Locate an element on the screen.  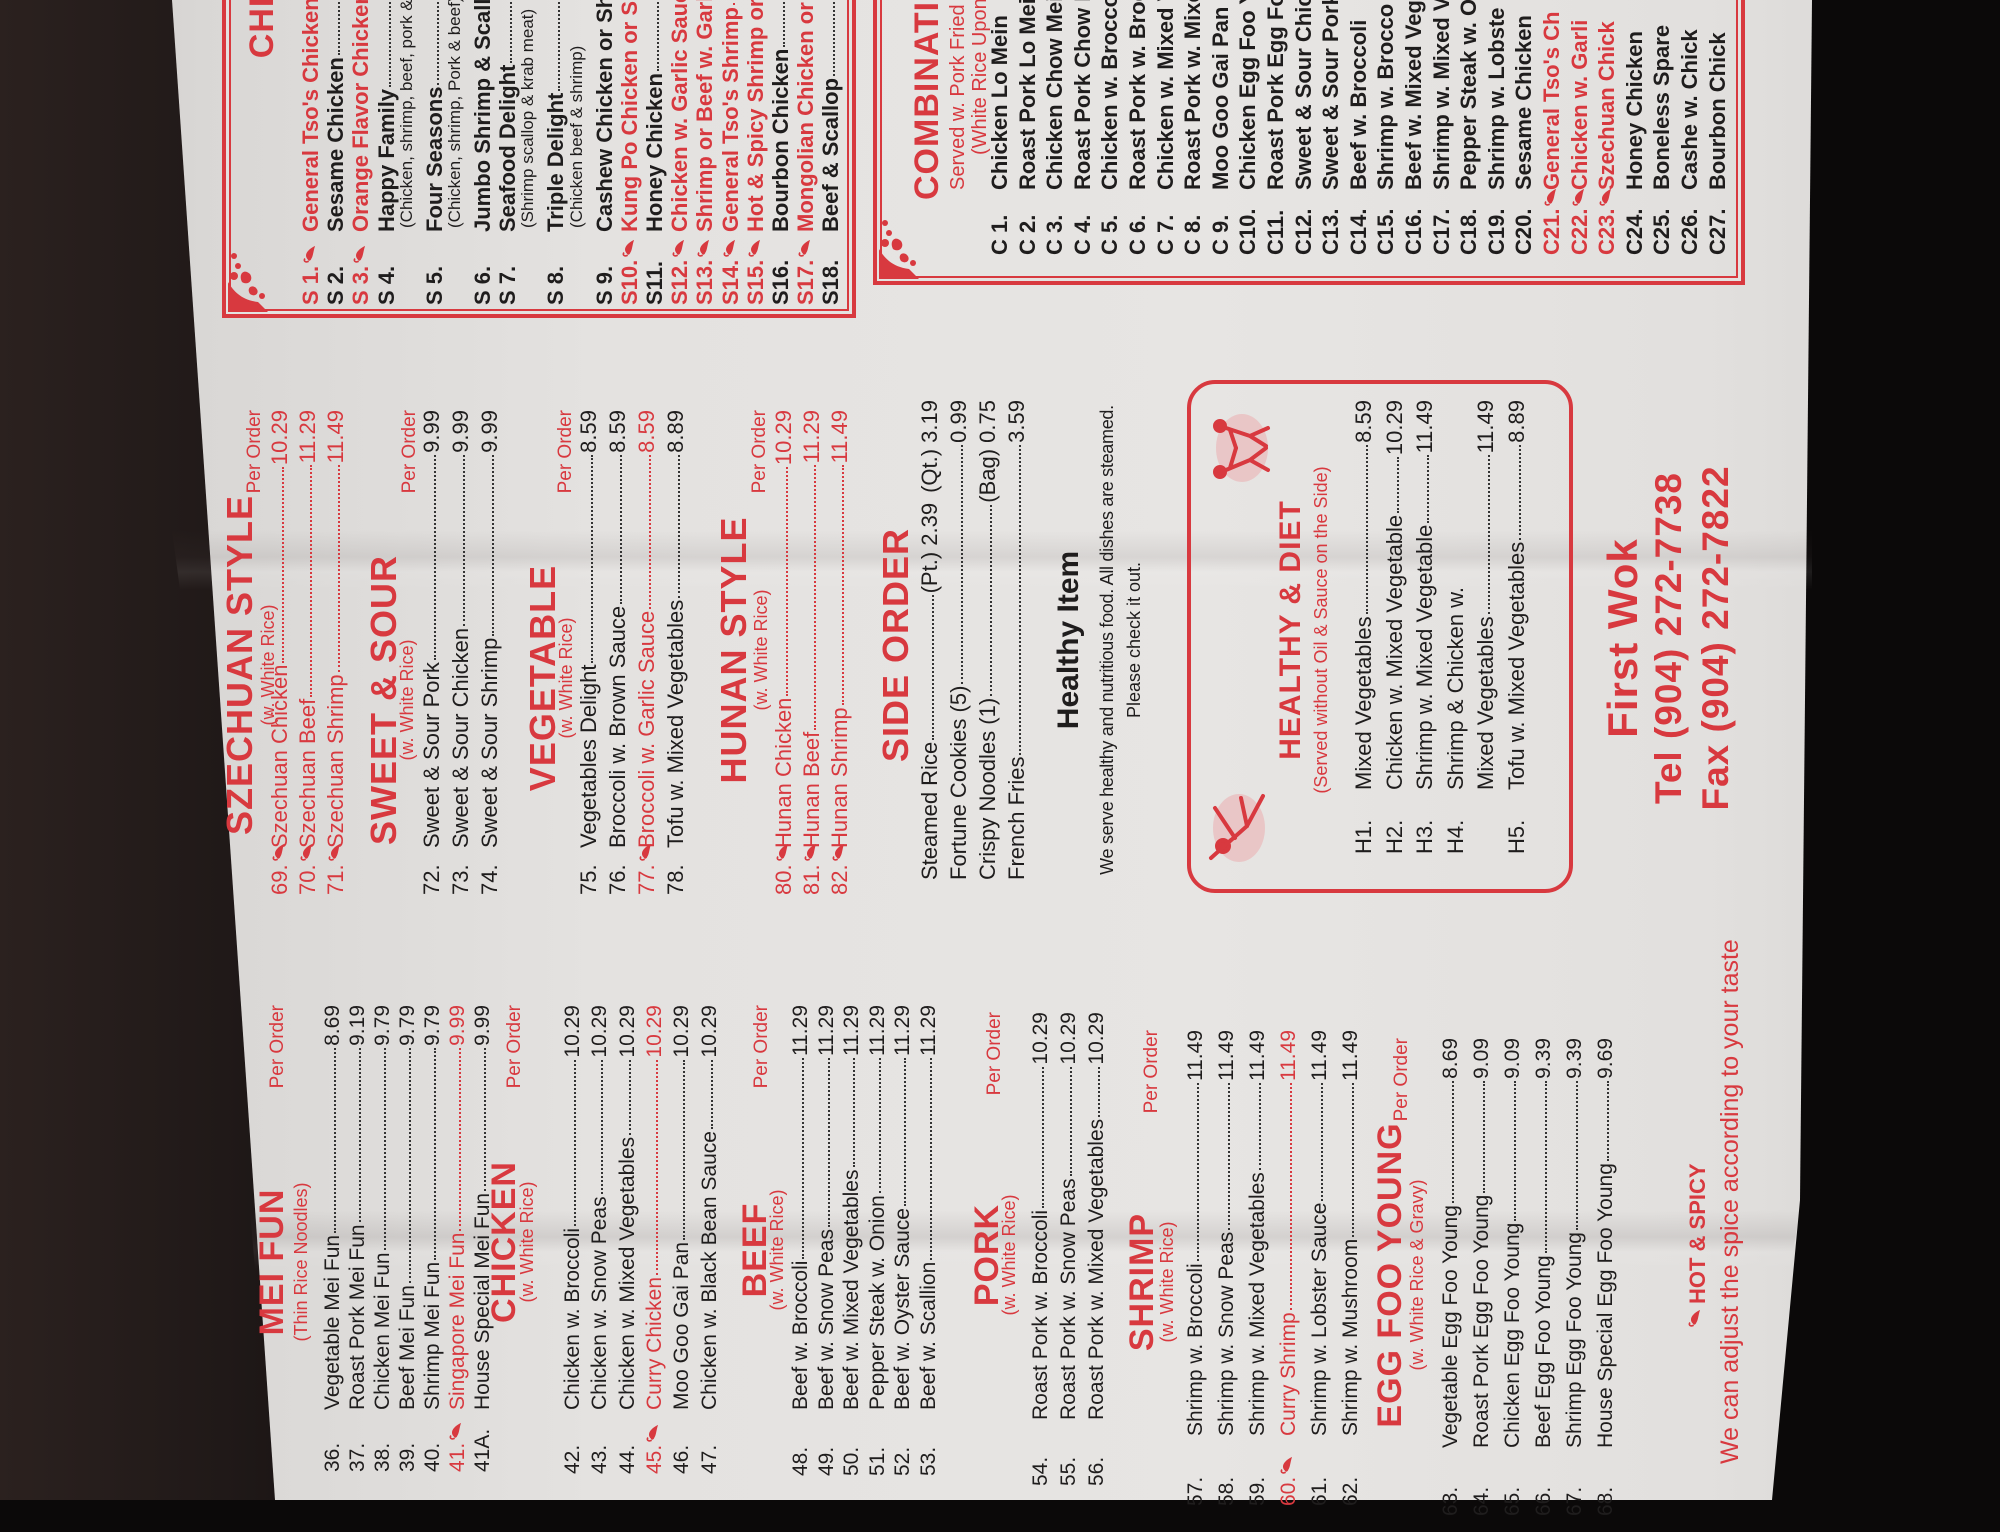
item-number: S 4. is located at coordinates (386, 285).